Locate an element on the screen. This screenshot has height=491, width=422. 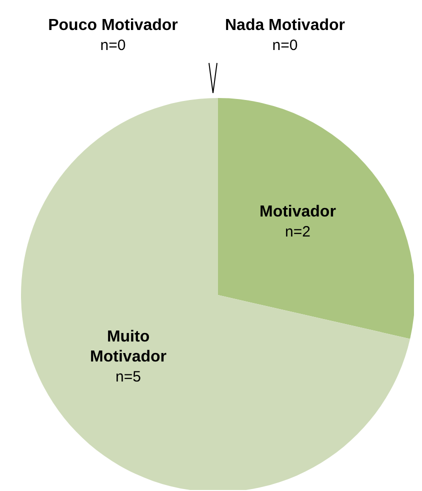
data-label: n=2 is located at coordinates (297, 231).